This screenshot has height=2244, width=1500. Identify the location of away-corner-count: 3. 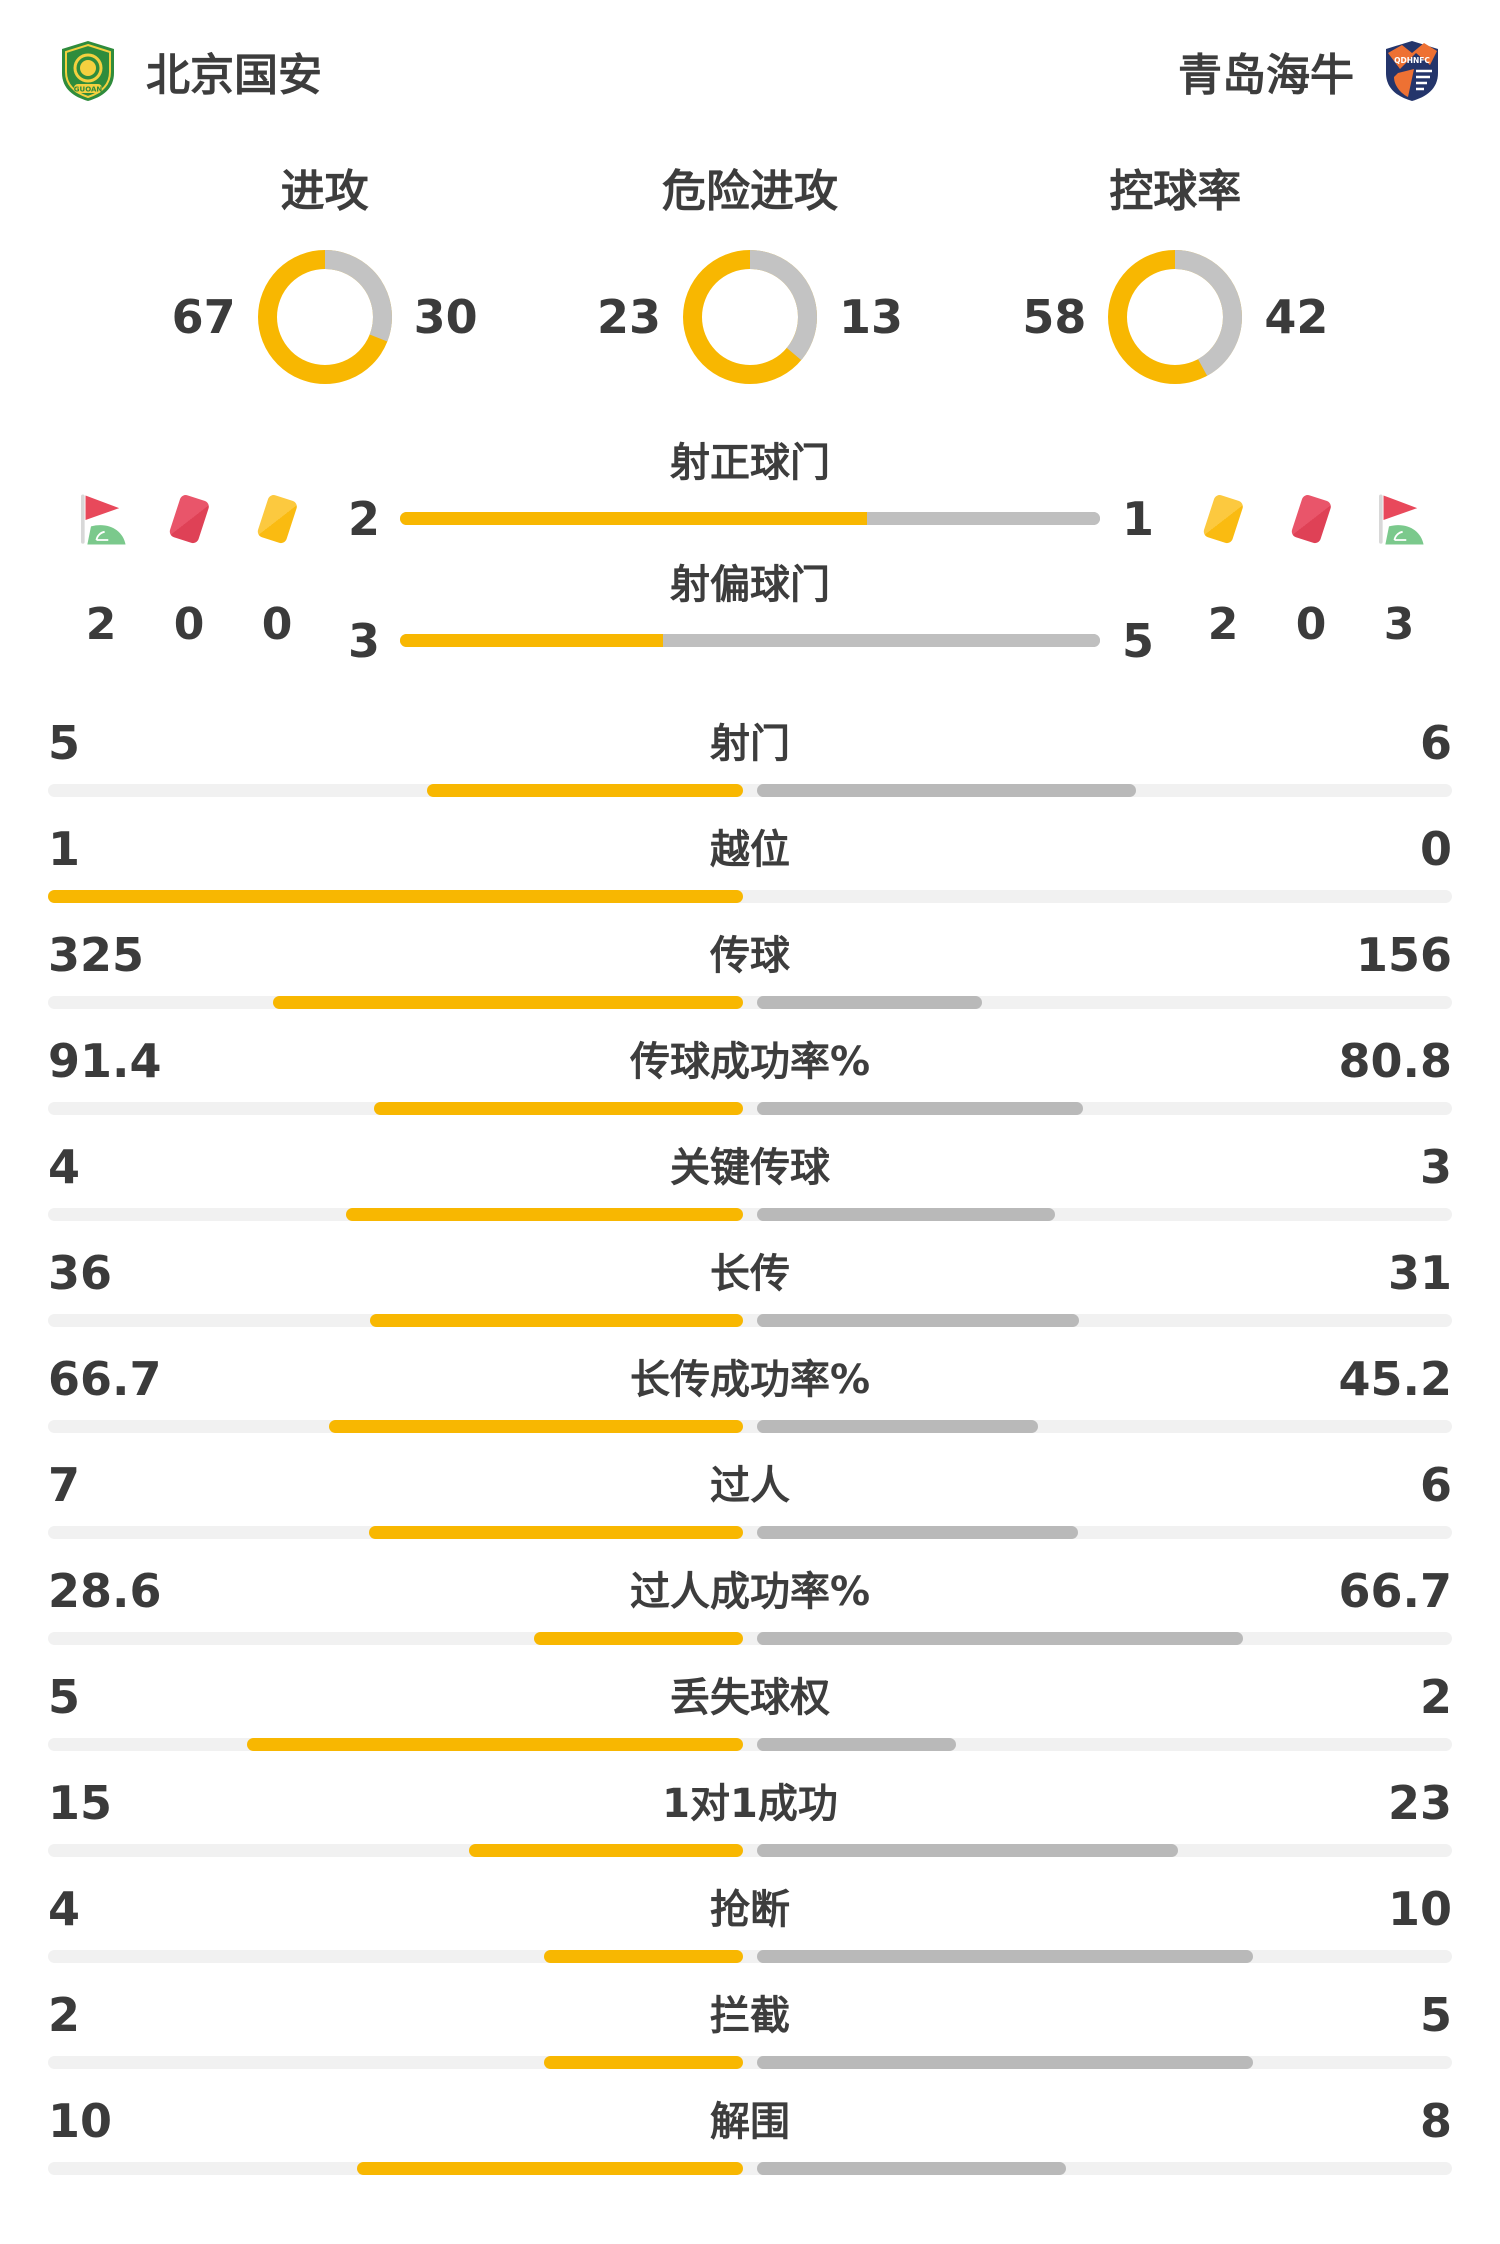
(1399, 624).